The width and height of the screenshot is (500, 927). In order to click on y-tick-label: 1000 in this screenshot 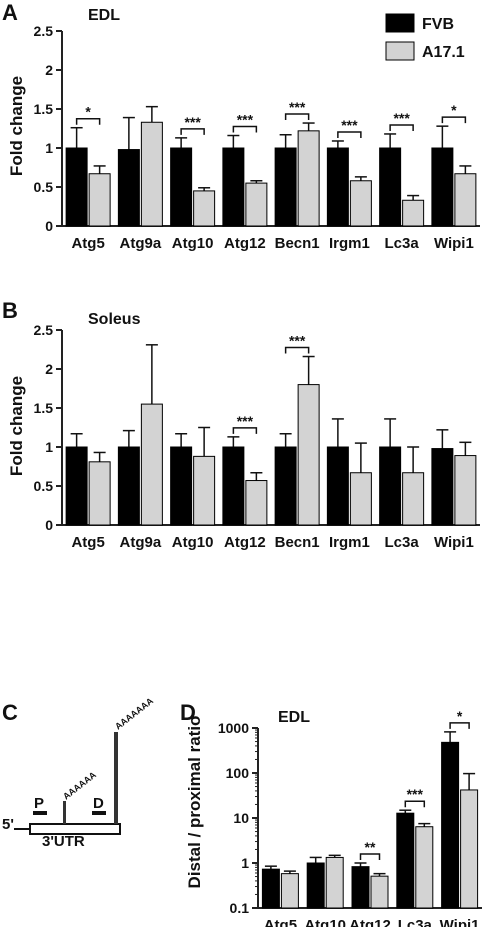, I will do `click(233, 728)`.